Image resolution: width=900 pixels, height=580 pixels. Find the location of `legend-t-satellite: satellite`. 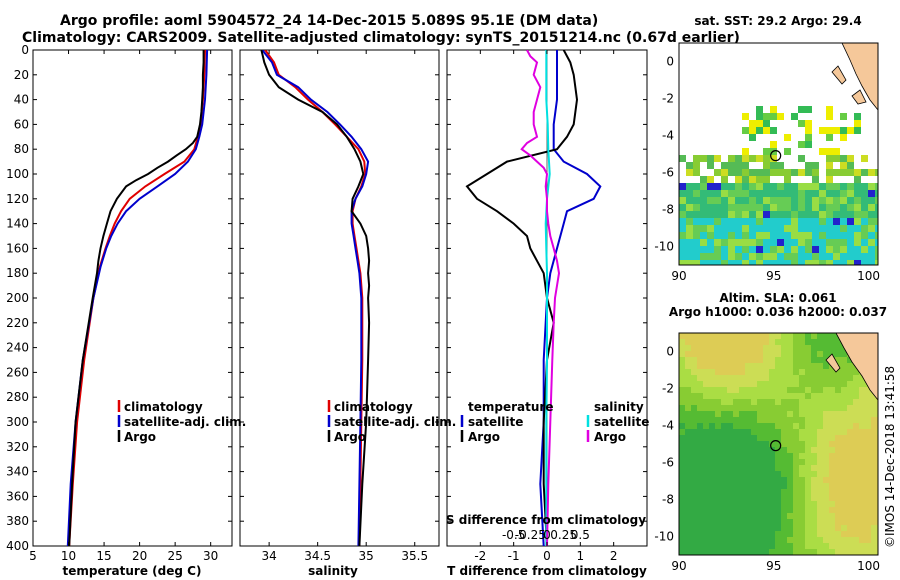

legend-t-satellite: satellite is located at coordinates (495, 422).